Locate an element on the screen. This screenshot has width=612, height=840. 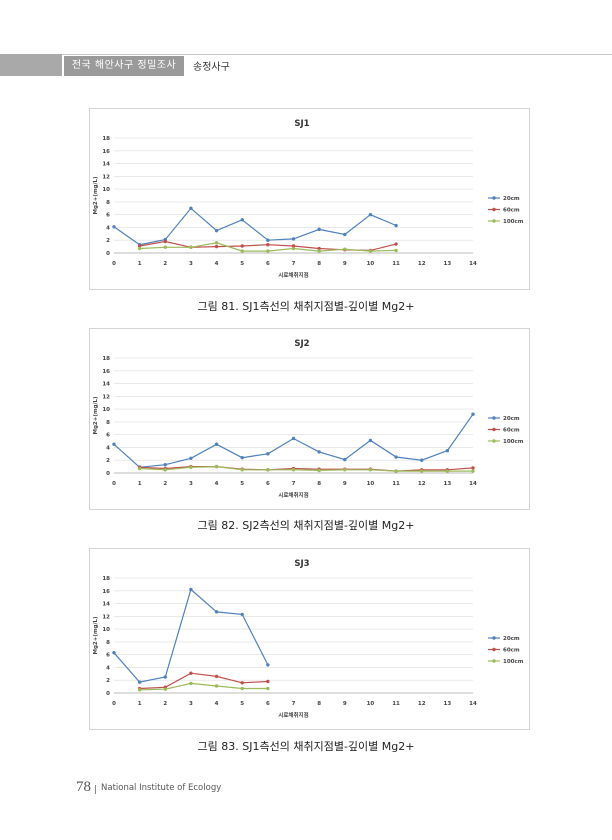
figure-caption-1: 그림 81. SJ1측선의 채취지점별-깊이별 Mg2+ is located at coordinates (306, 306).